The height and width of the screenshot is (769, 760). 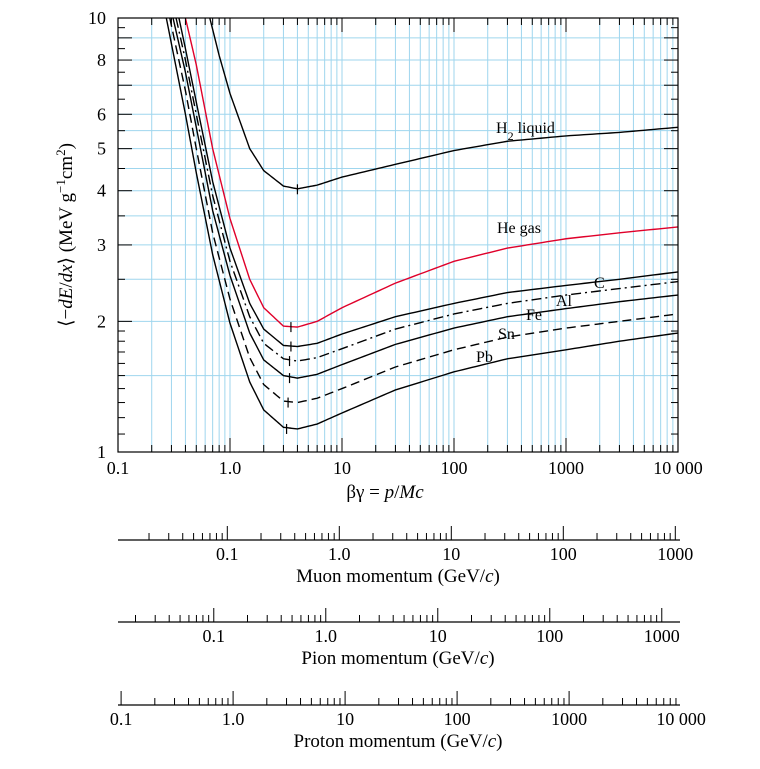 What do you see at coordinates (662, 636) in the screenshot?
I see `momentum-axis-pion-tick-label: 1000` at bounding box center [662, 636].